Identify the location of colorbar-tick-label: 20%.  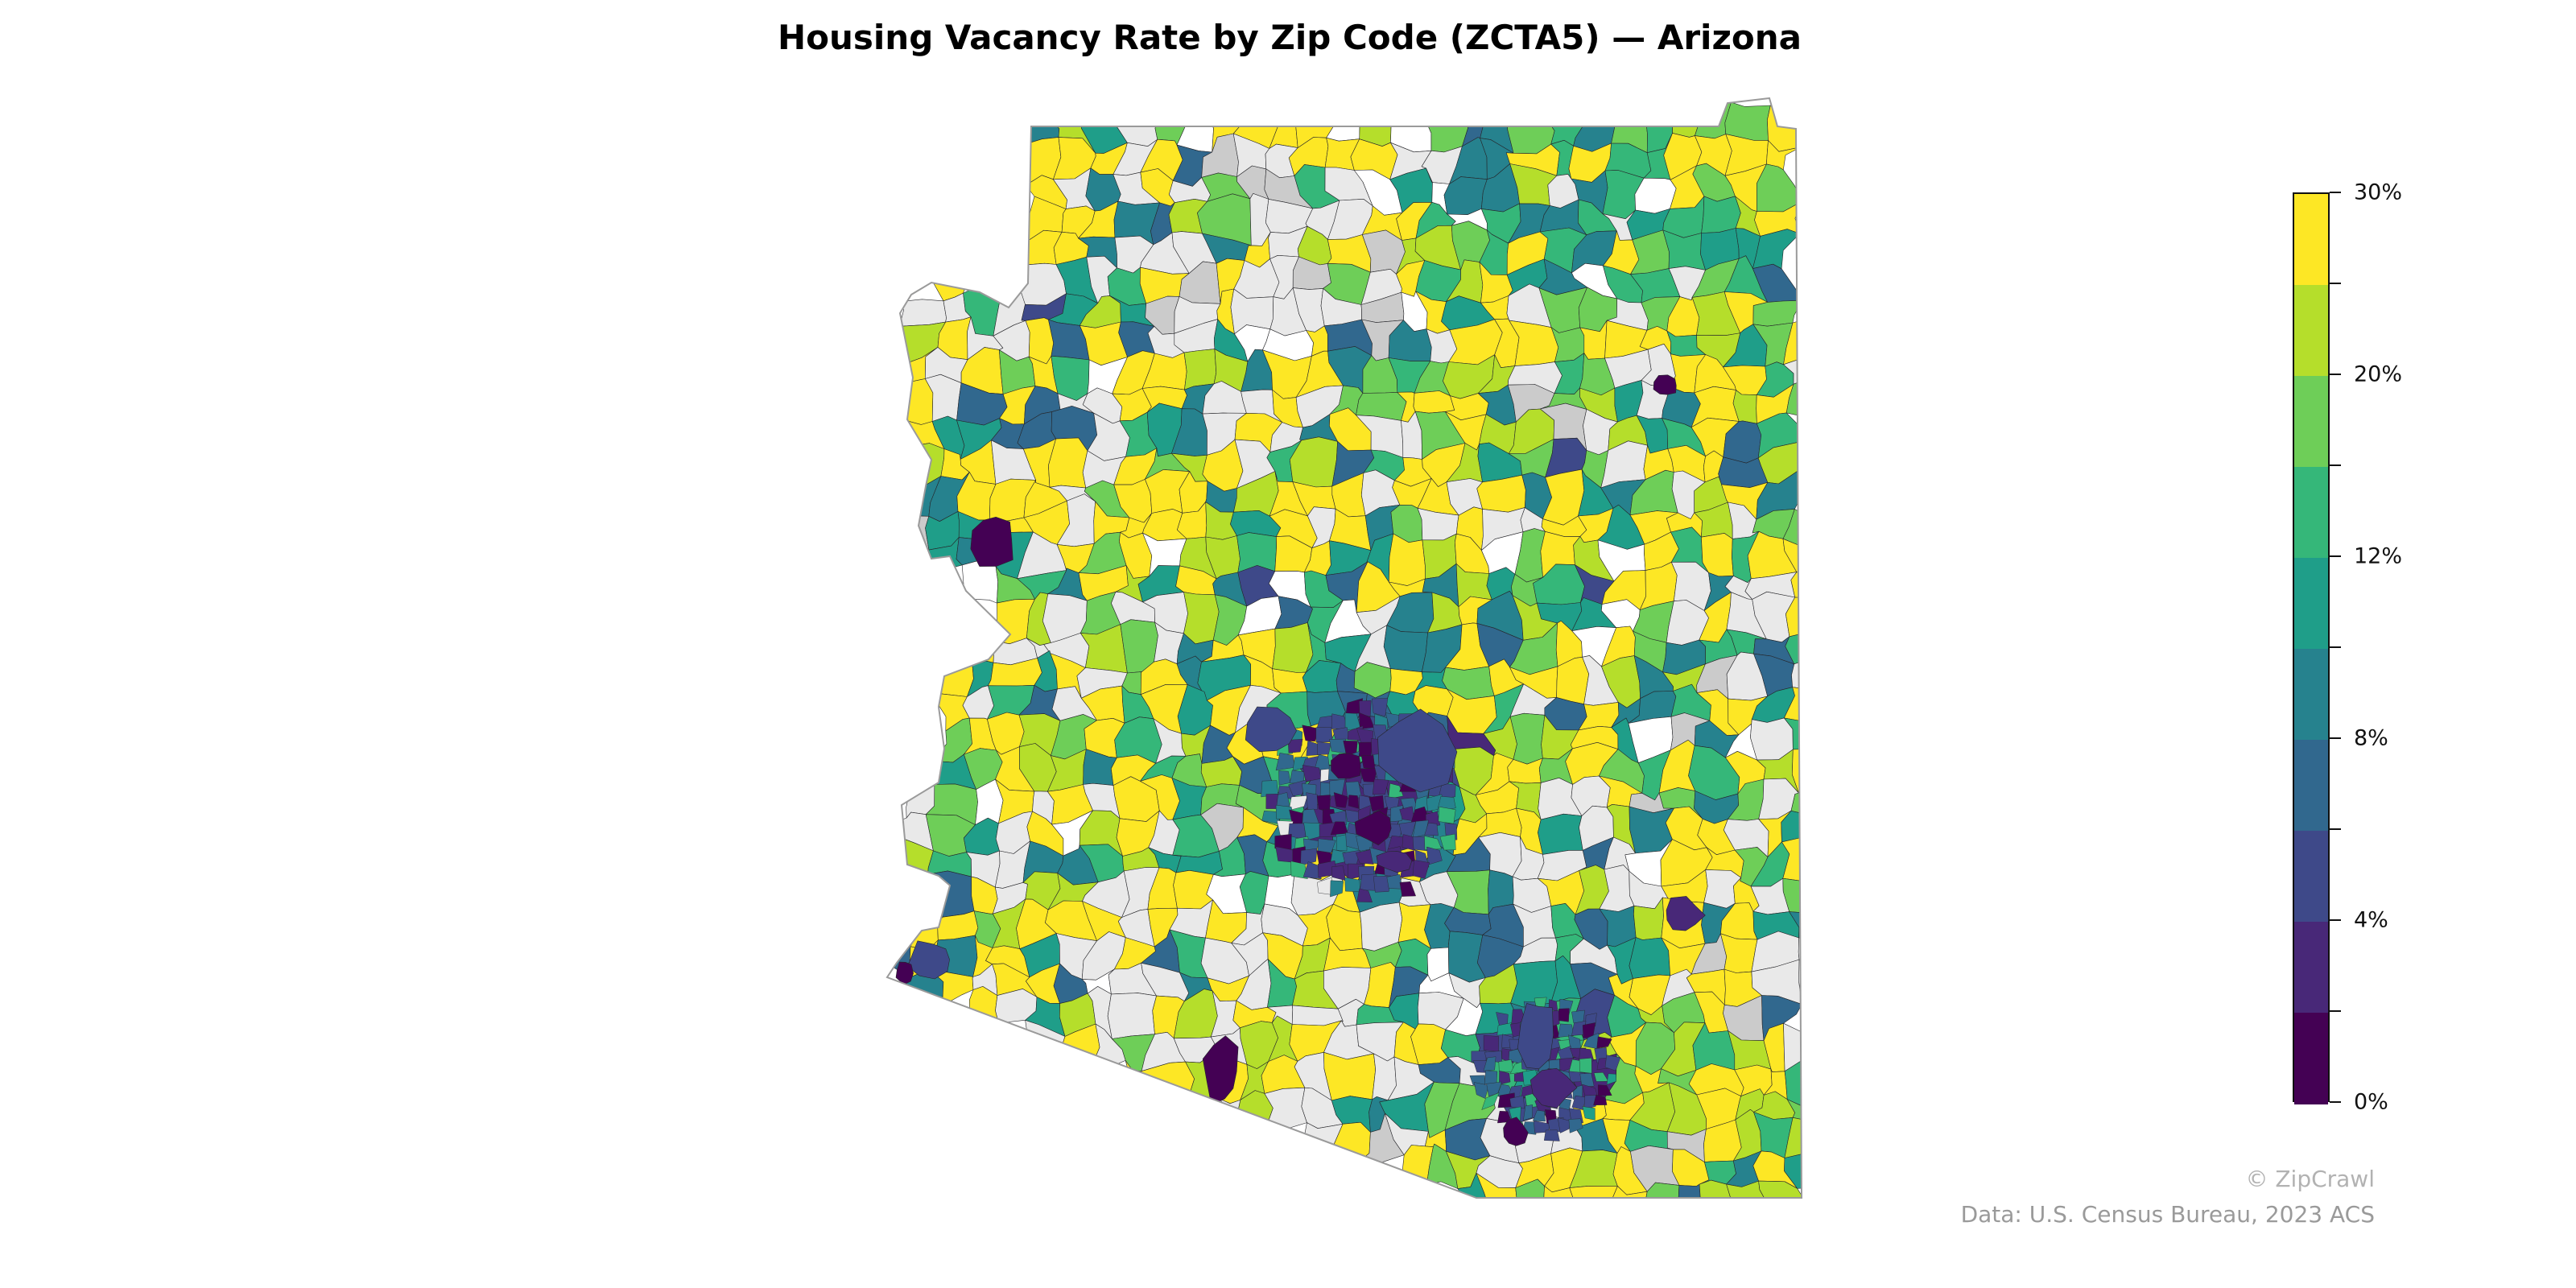
(2378, 374).